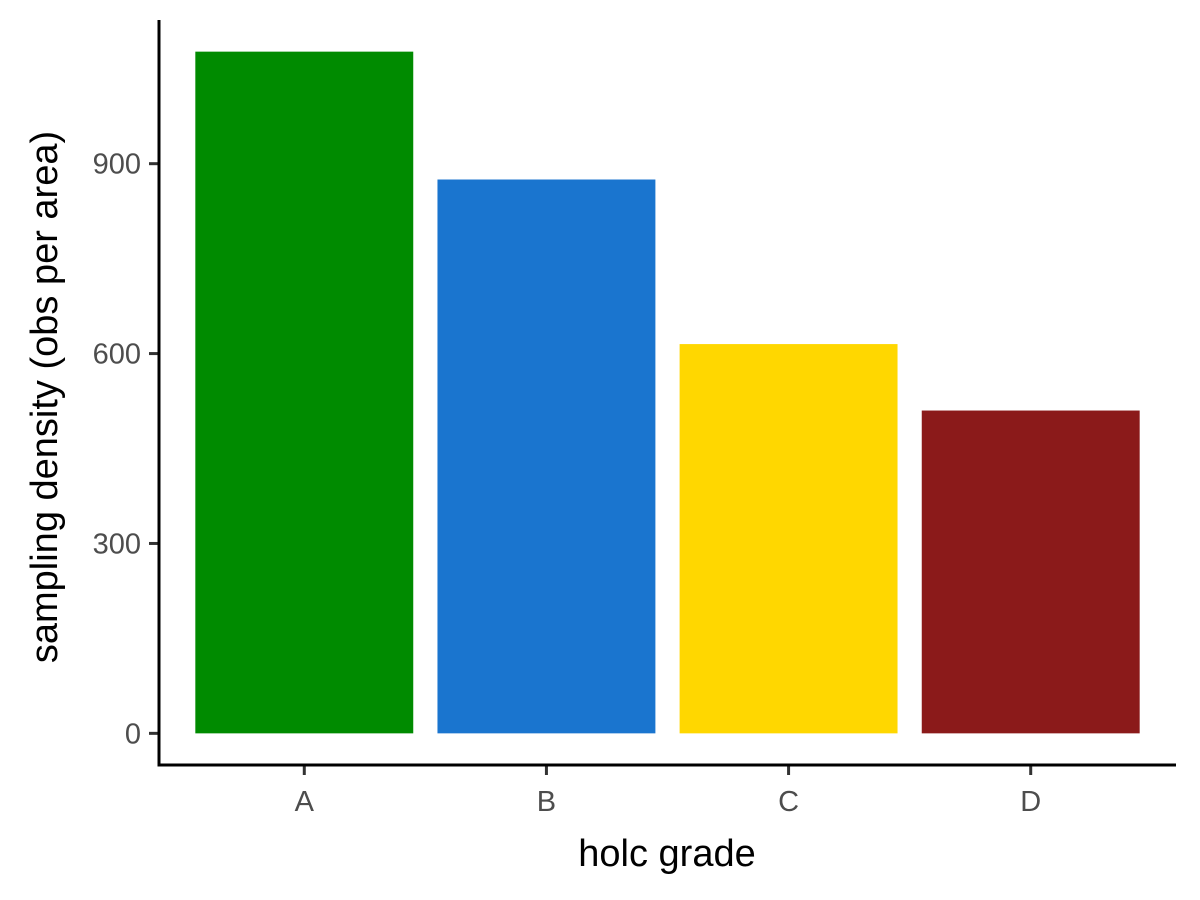 Image resolution: width=1200 pixels, height=900 pixels. Describe the element at coordinates (1030, 572) in the screenshot. I see `bar-d` at that location.